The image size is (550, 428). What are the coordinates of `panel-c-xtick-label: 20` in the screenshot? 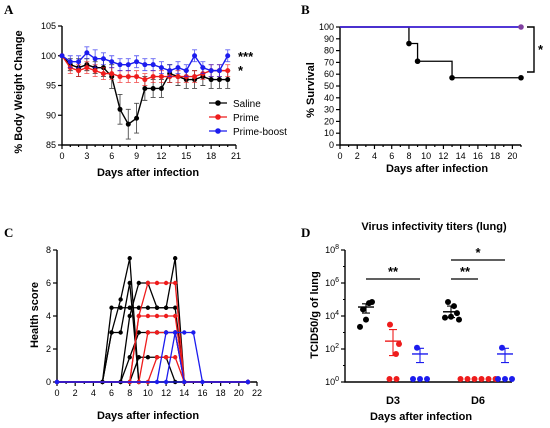 It's located at (239, 393).